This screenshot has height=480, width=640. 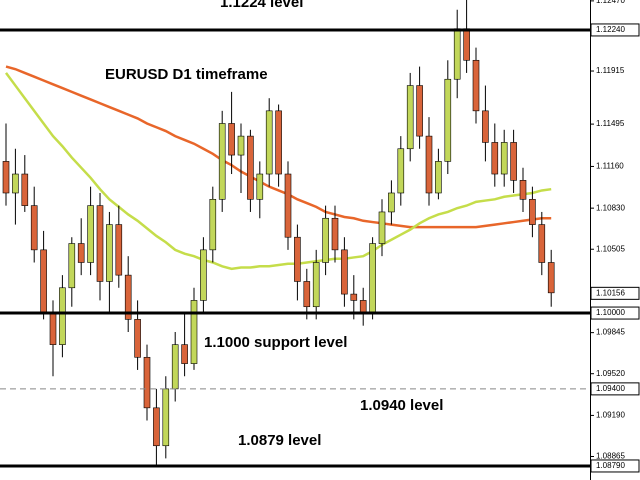 I want to click on y-tick-label: 1.10830, so click(x=610, y=207).